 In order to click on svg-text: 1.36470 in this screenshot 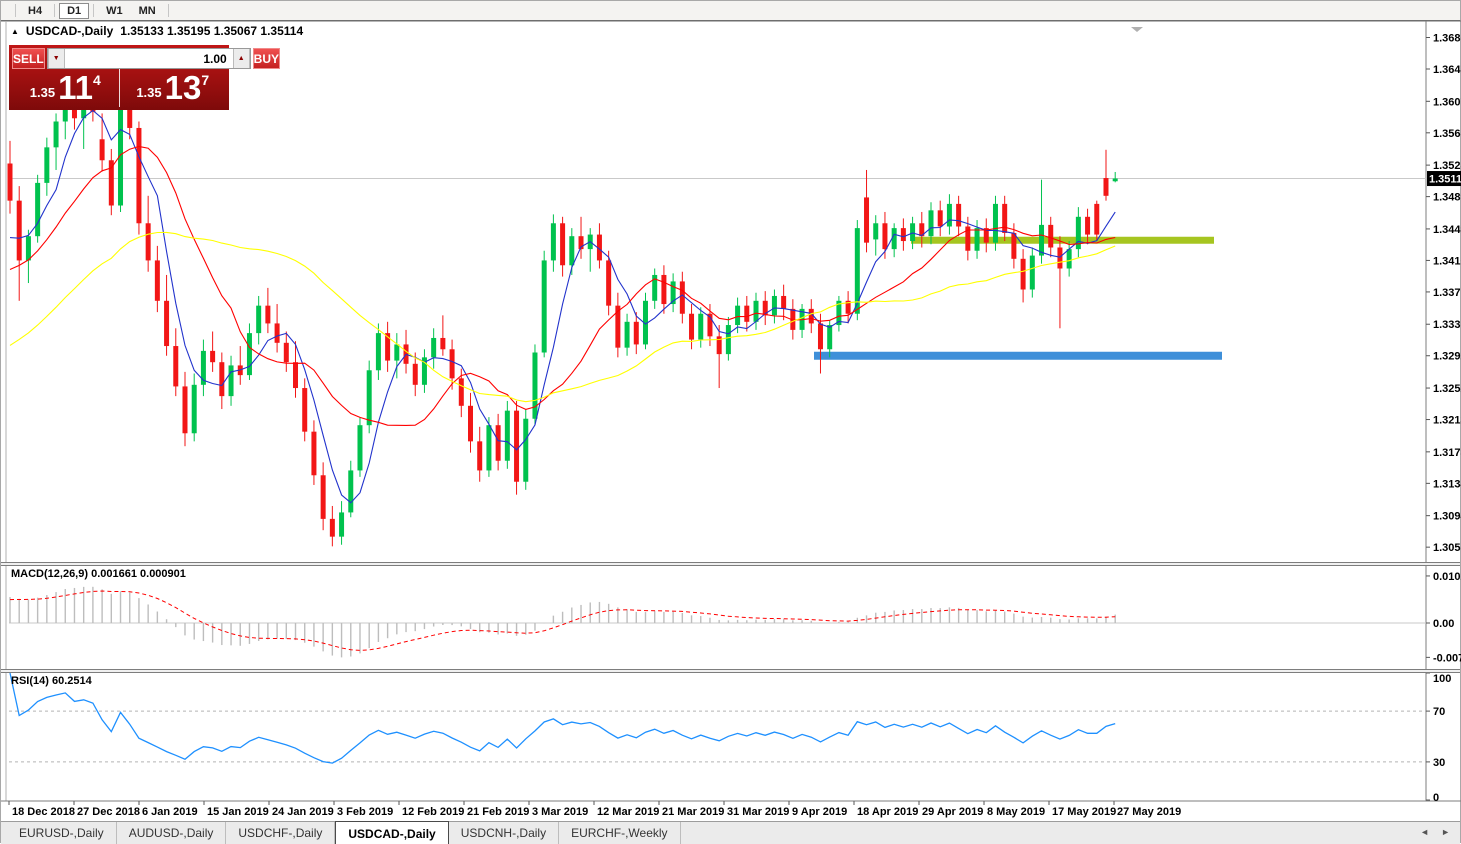, I will do `click(1447, 70)`.